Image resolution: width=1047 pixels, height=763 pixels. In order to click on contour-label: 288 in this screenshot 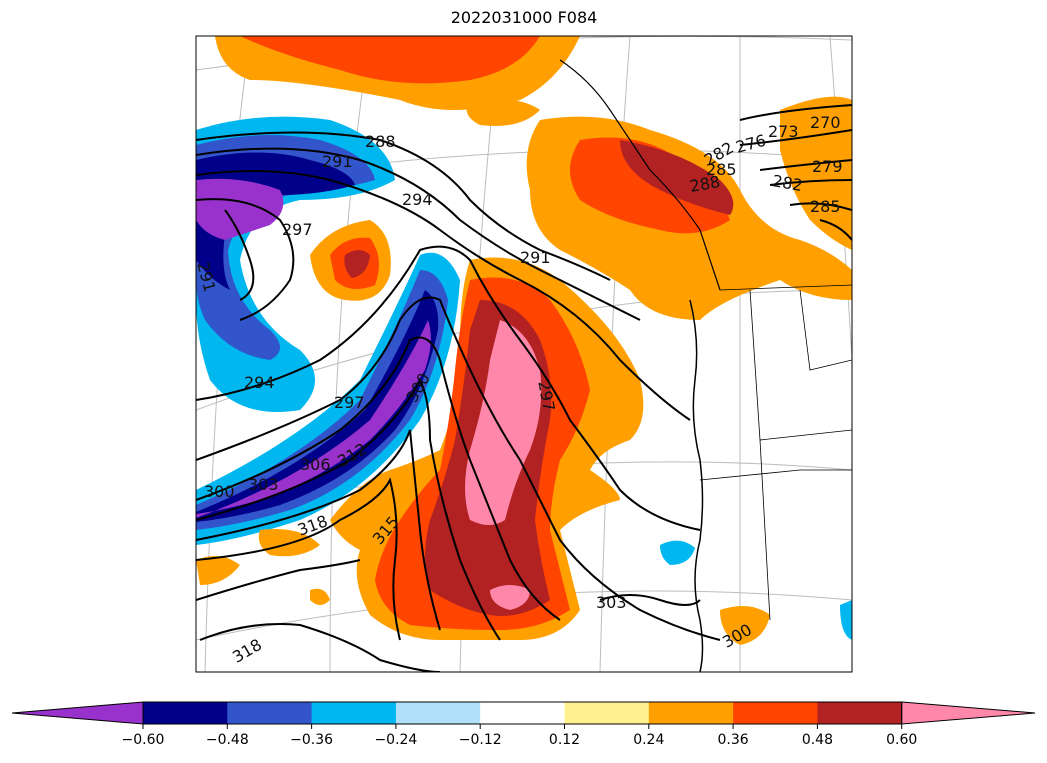, I will do `click(380, 141)`.